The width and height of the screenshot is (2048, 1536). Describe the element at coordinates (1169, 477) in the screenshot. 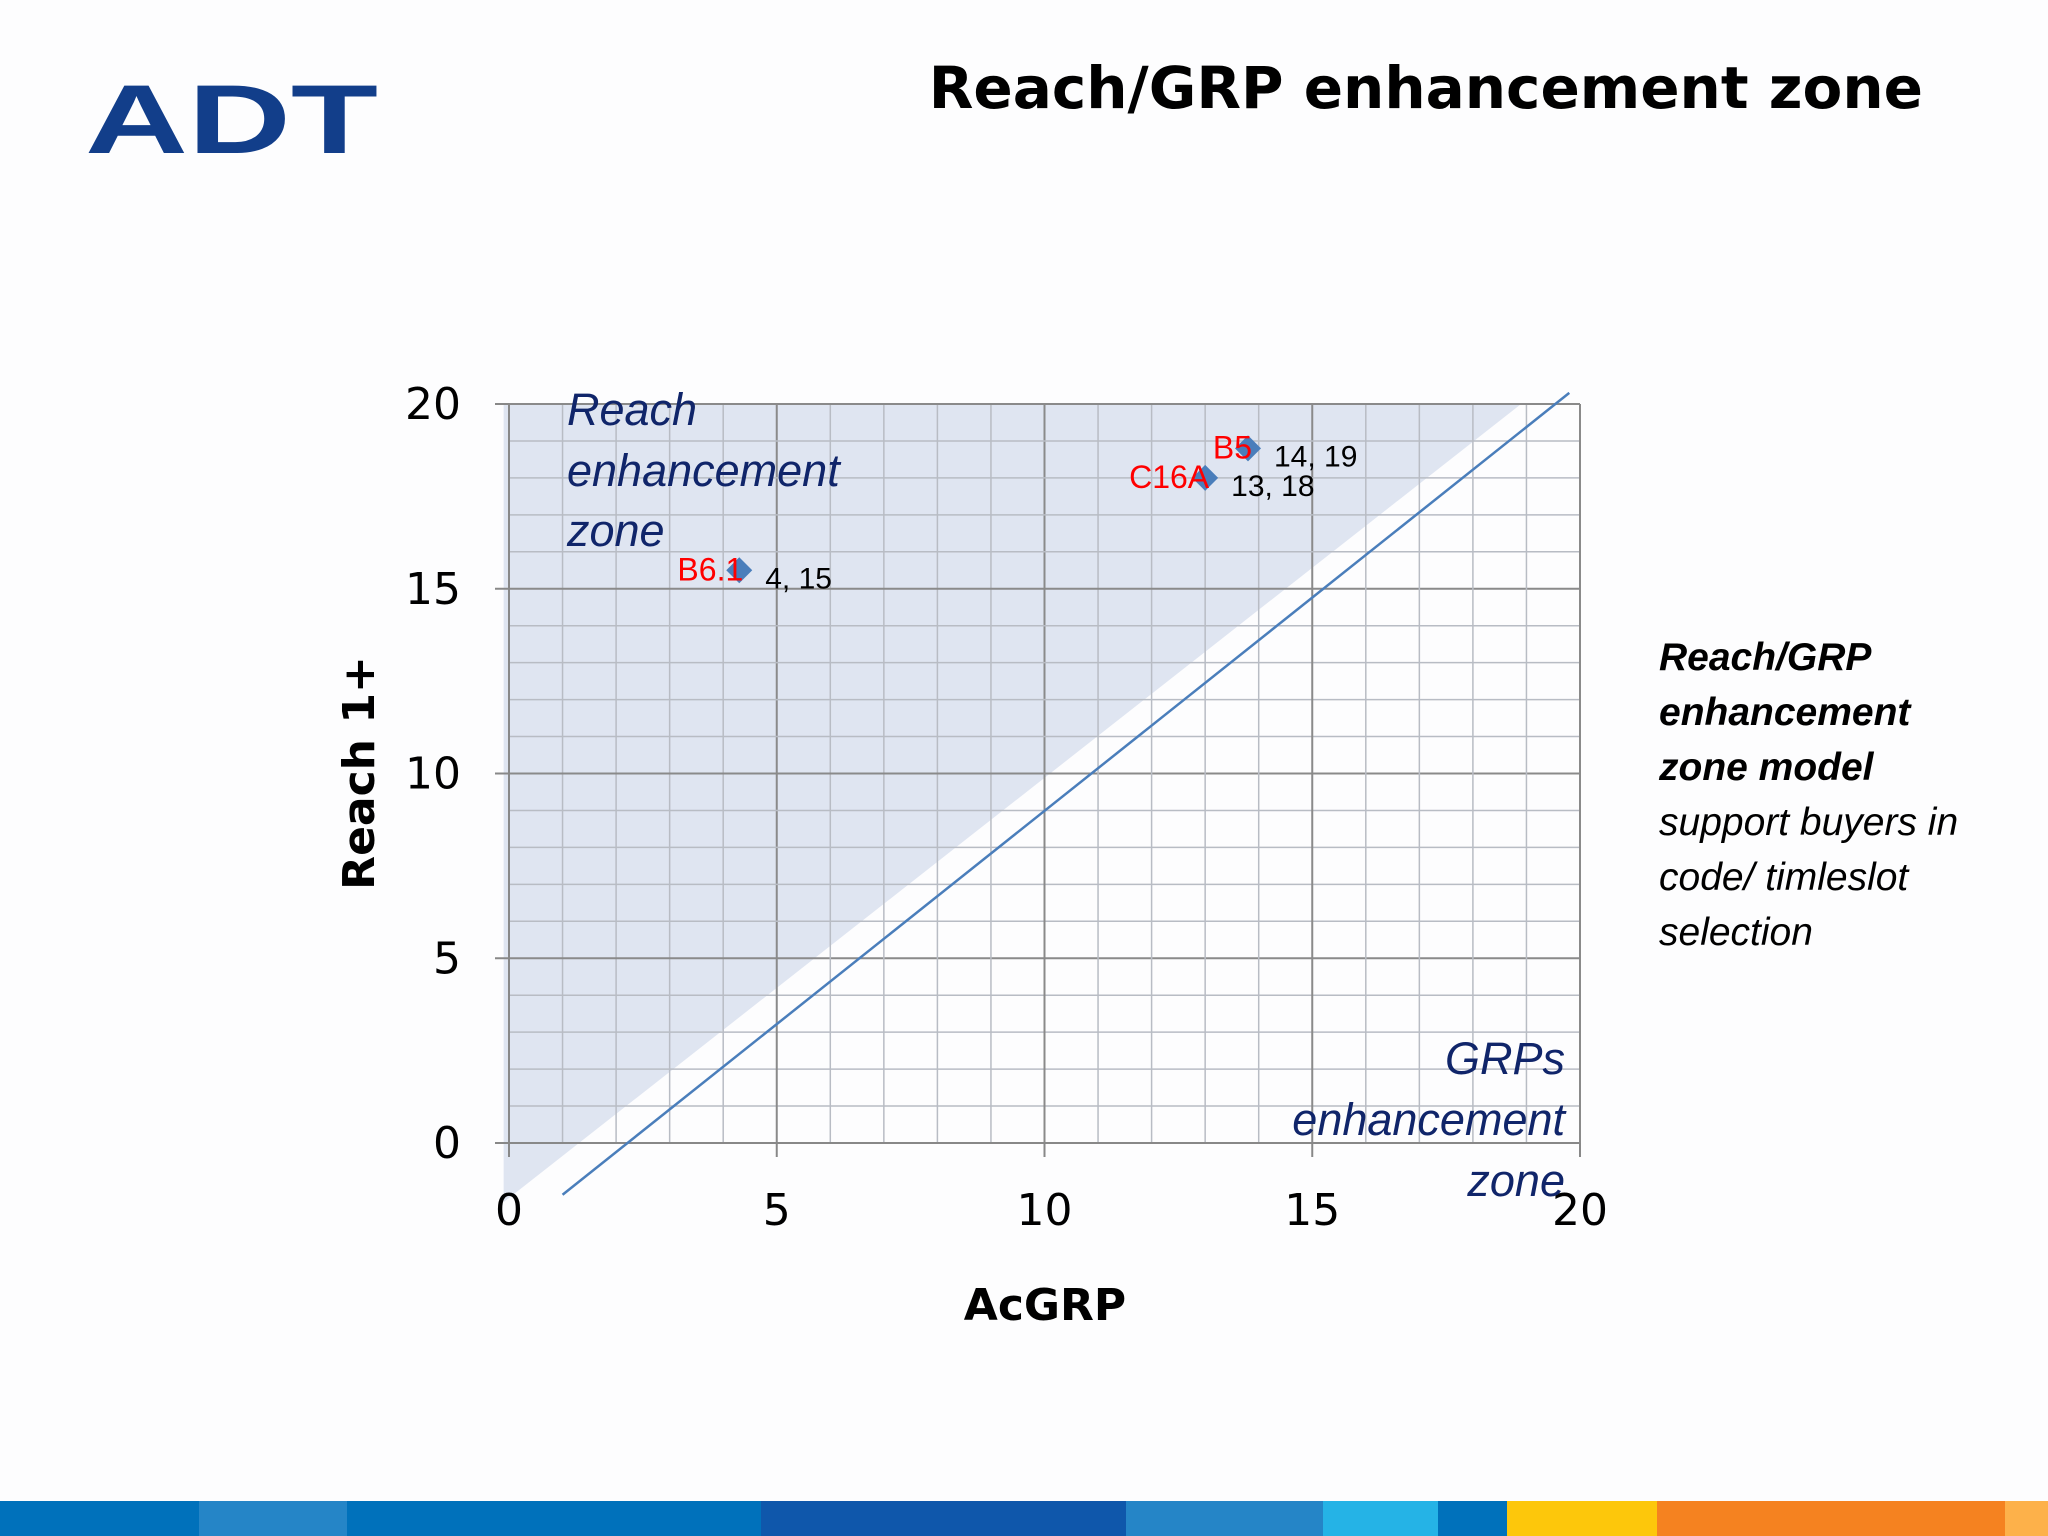

I see `data-point-name: C16A` at that location.